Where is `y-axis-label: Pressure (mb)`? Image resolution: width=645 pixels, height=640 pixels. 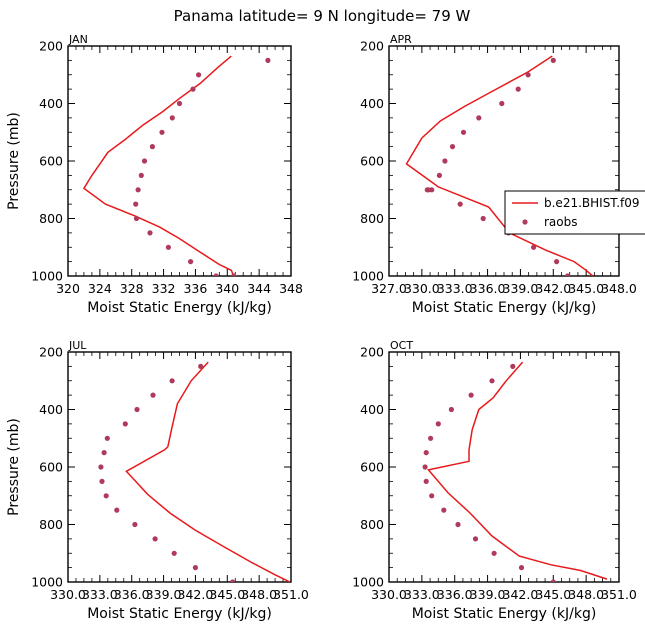
y-axis-label: Pressure (mb) is located at coordinates (14, 161).